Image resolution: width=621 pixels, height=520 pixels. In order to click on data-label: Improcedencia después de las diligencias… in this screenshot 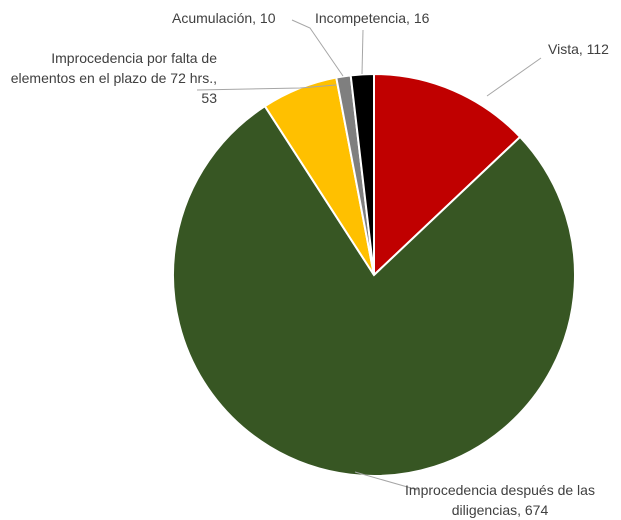, I will do `click(500, 500)`.